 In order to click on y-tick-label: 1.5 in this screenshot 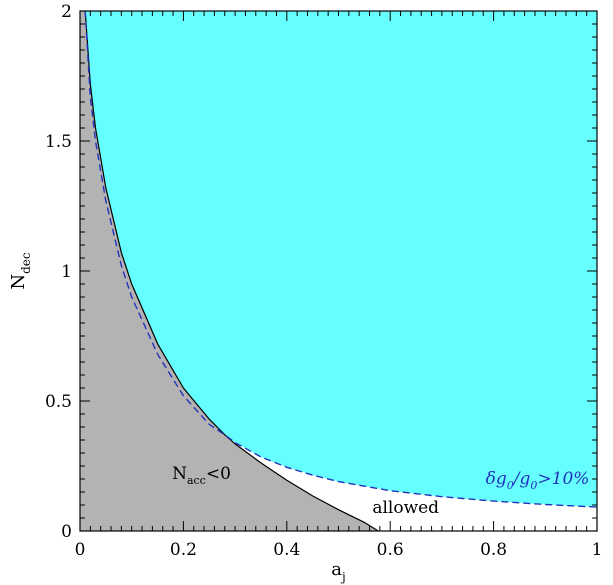, I will do `click(58, 142)`.